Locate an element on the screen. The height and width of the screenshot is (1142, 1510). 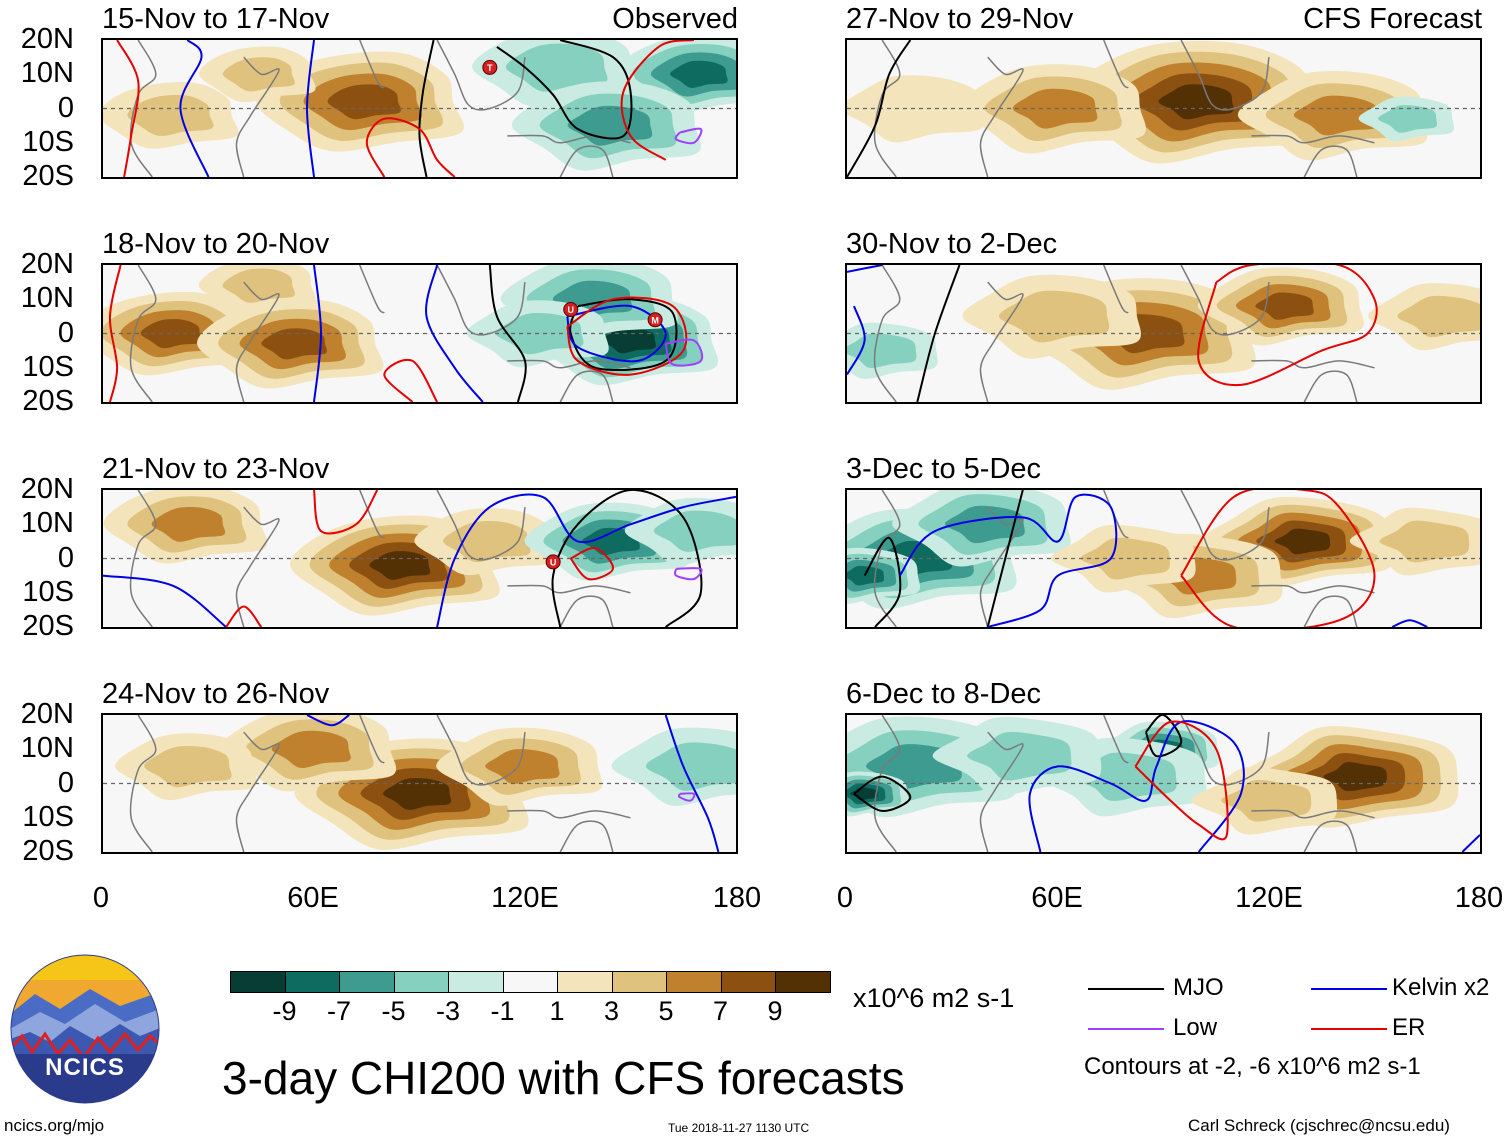
lon-tick-left-180: 180 is located at coordinates (737, 898).